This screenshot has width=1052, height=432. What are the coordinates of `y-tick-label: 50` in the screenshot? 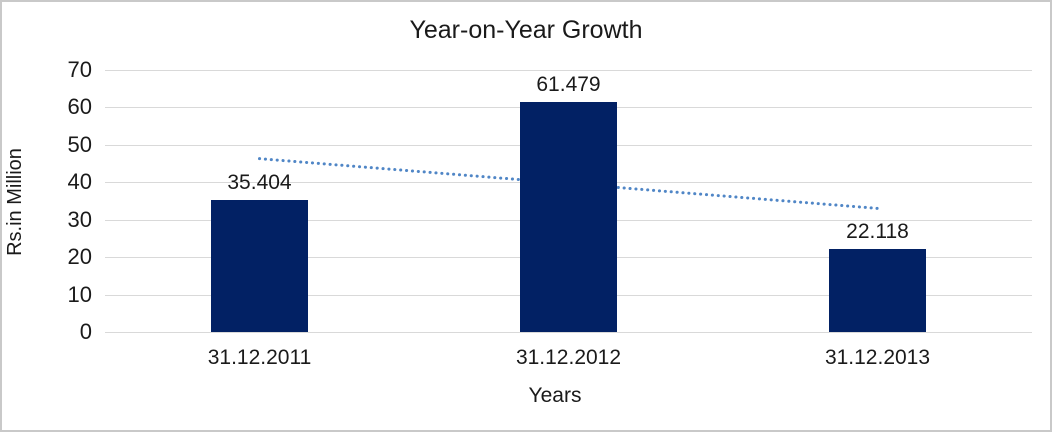 It's located at (79, 144).